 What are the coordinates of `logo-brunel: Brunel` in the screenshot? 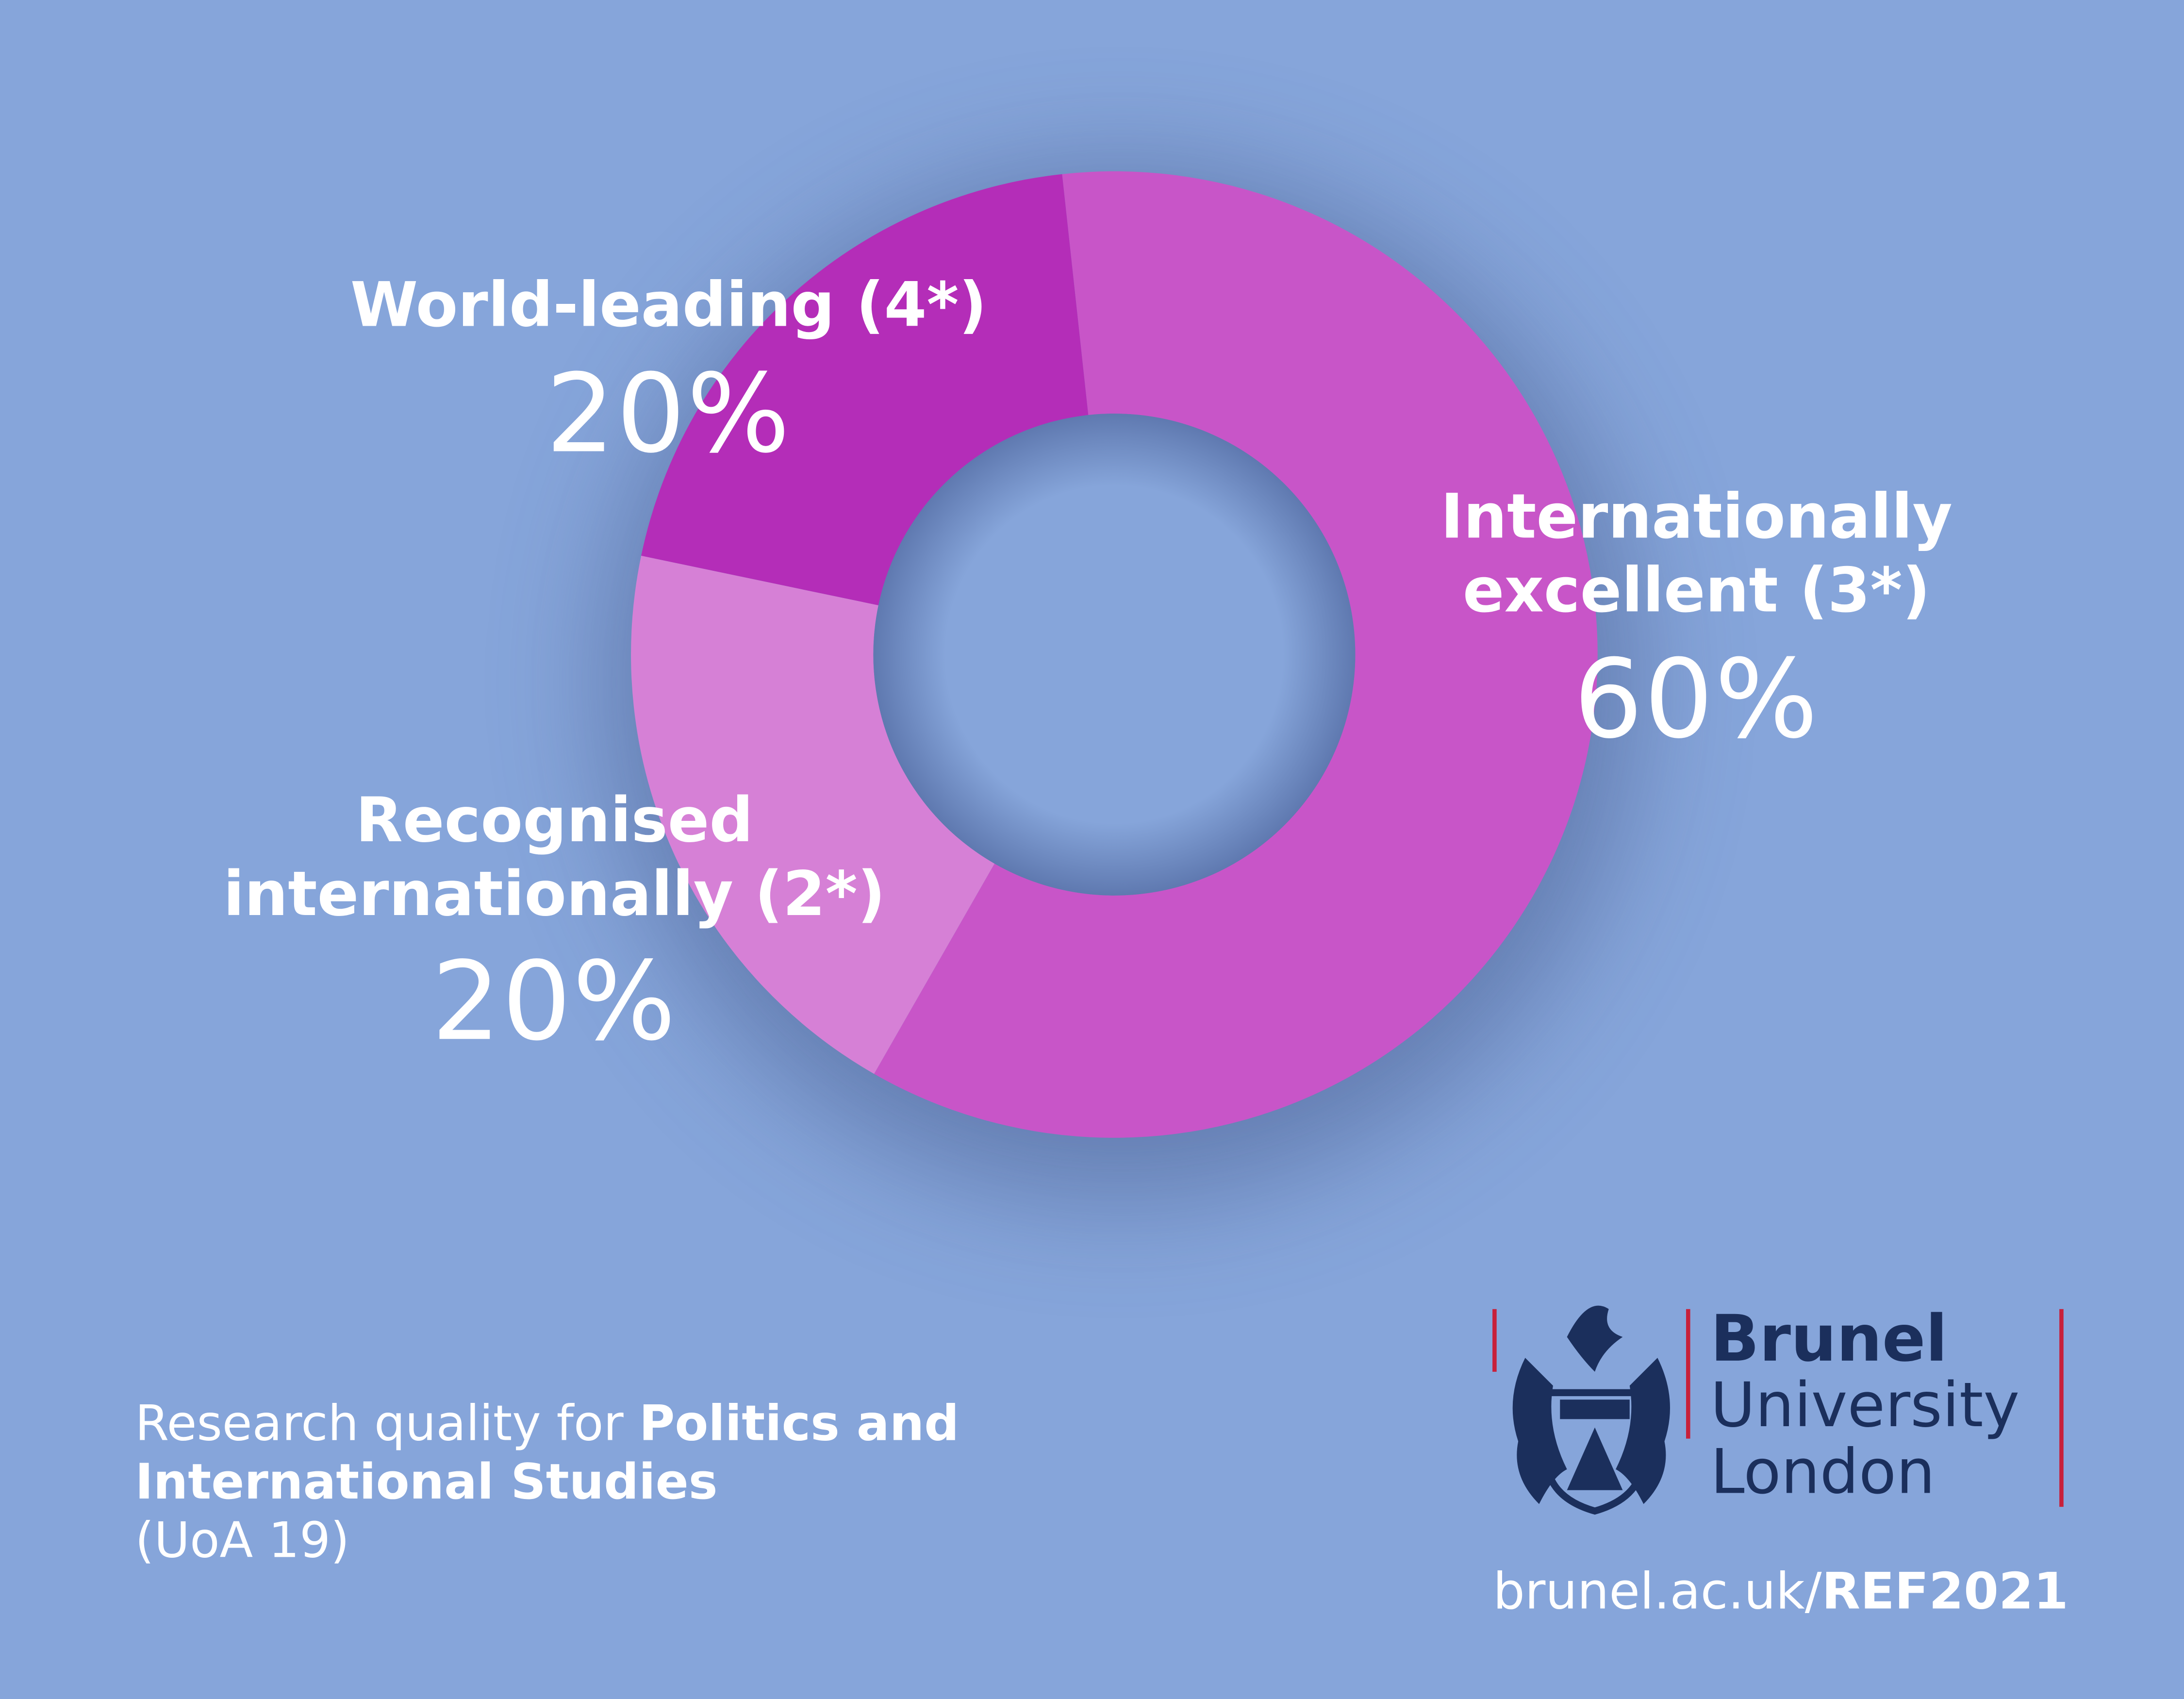 It's located at (1829, 1338).